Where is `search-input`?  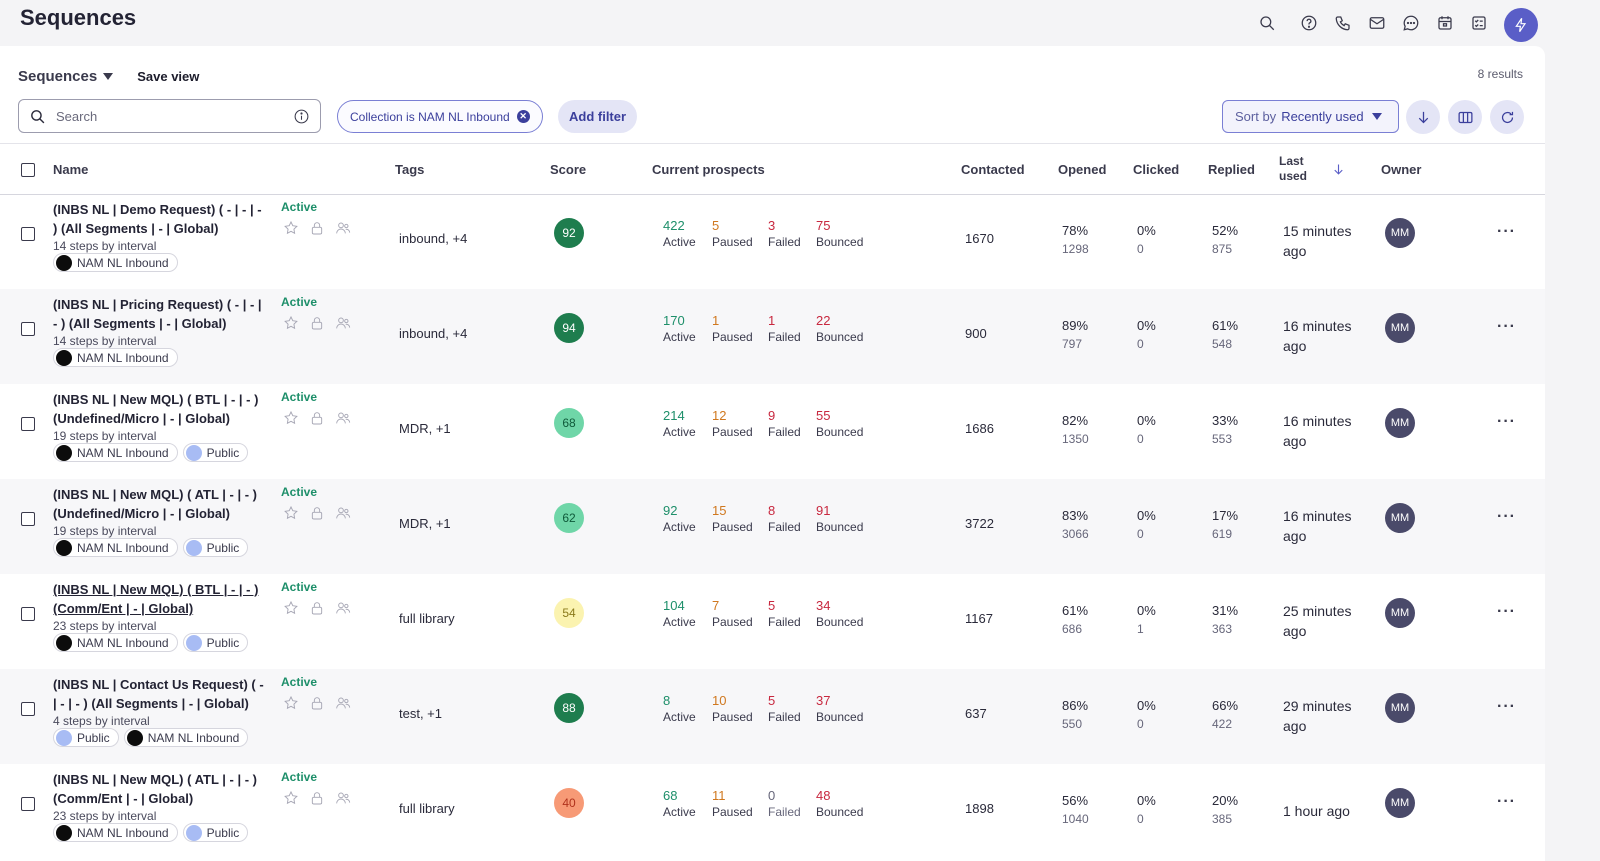
search-input is located at coordinates (174, 116).